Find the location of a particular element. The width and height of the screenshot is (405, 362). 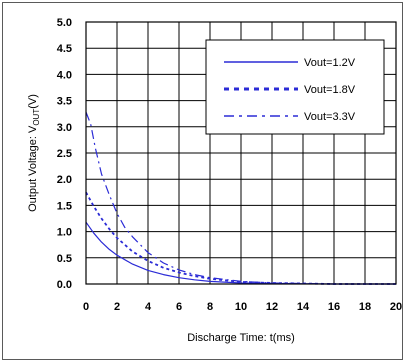

y-tick-label: 3.5 is located at coordinates (64, 102).